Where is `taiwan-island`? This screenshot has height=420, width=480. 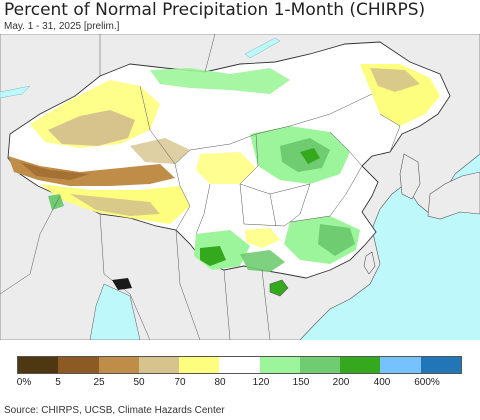 taiwan-island is located at coordinates (369, 263).